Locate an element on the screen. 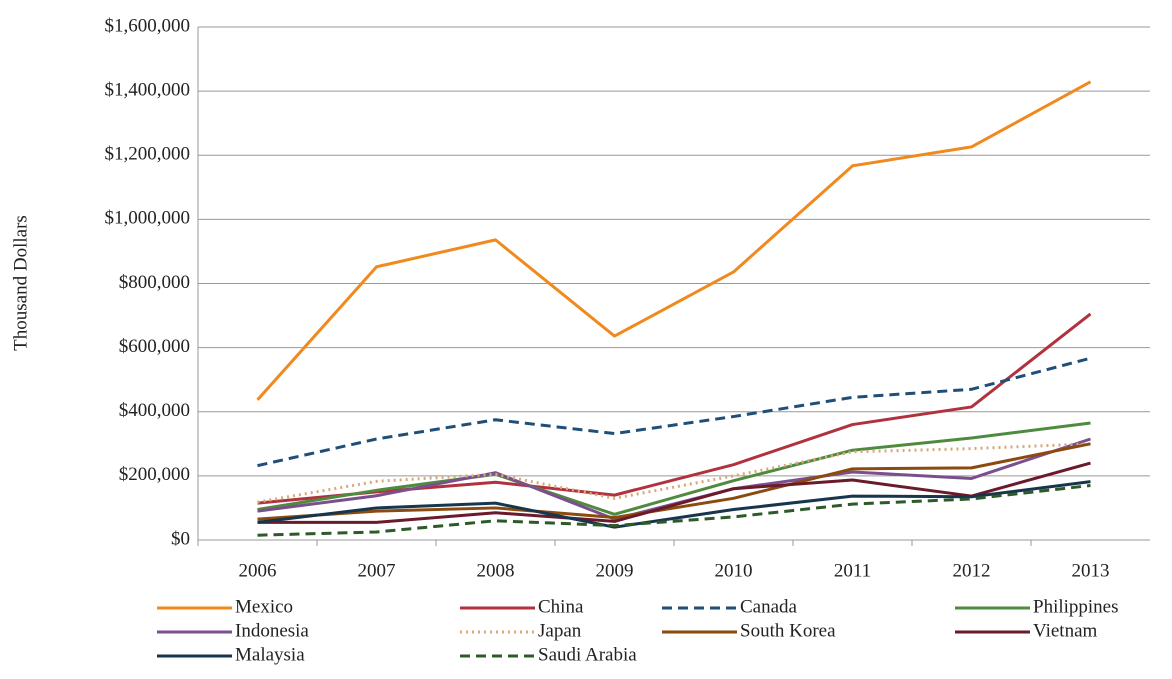 This screenshot has height=679, width=1172. legend-label: Vietnam is located at coordinates (1065, 630).